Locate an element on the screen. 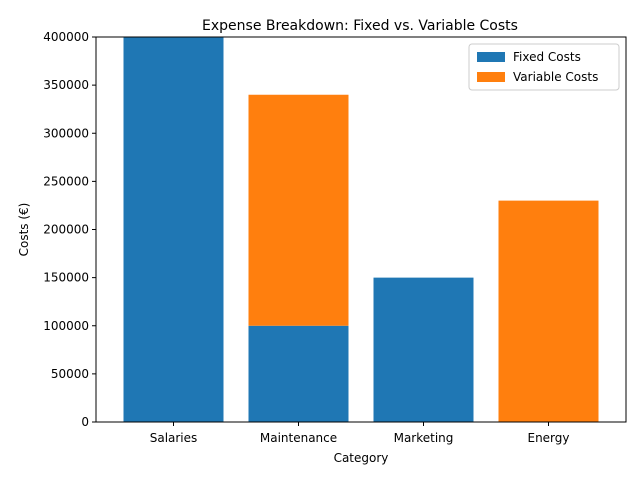 The image size is (640, 480). x-axis-ticks: Salaries Maintenance Marketing Energy is located at coordinates (360, 433).